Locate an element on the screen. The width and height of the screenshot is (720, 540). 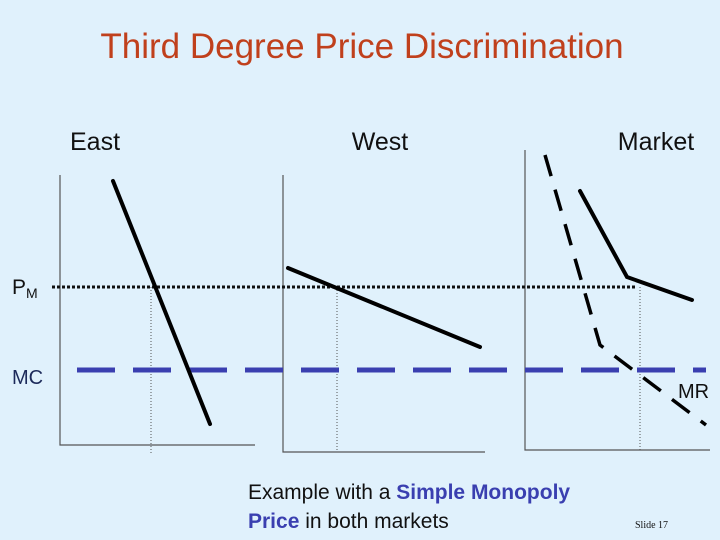
caption-emphasis: Simple Monopoly is located at coordinates (483, 492).